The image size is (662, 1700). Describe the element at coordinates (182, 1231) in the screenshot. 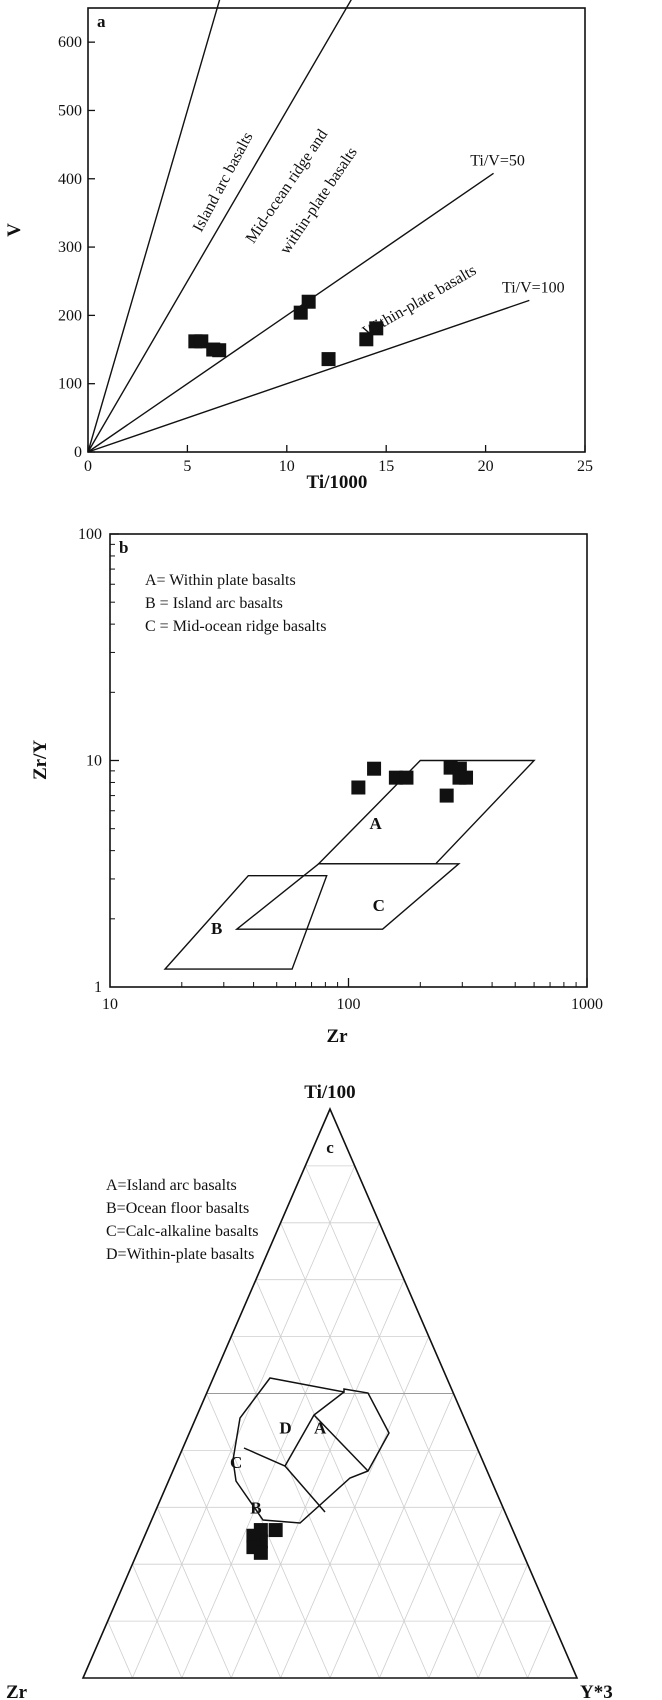

I see `panel-c-legend-item: C=Calc-alkaline basalts` at that location.